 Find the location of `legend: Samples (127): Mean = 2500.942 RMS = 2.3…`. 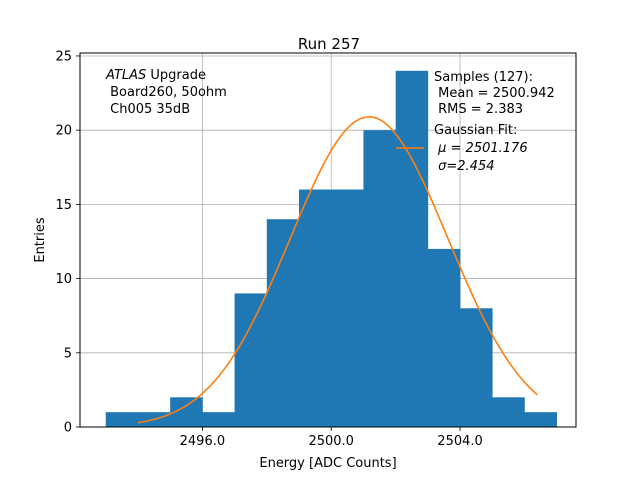

legend: Samples (127): Mean = 2500.942 RMS = 2.3… is located at coordinates (475, 122).